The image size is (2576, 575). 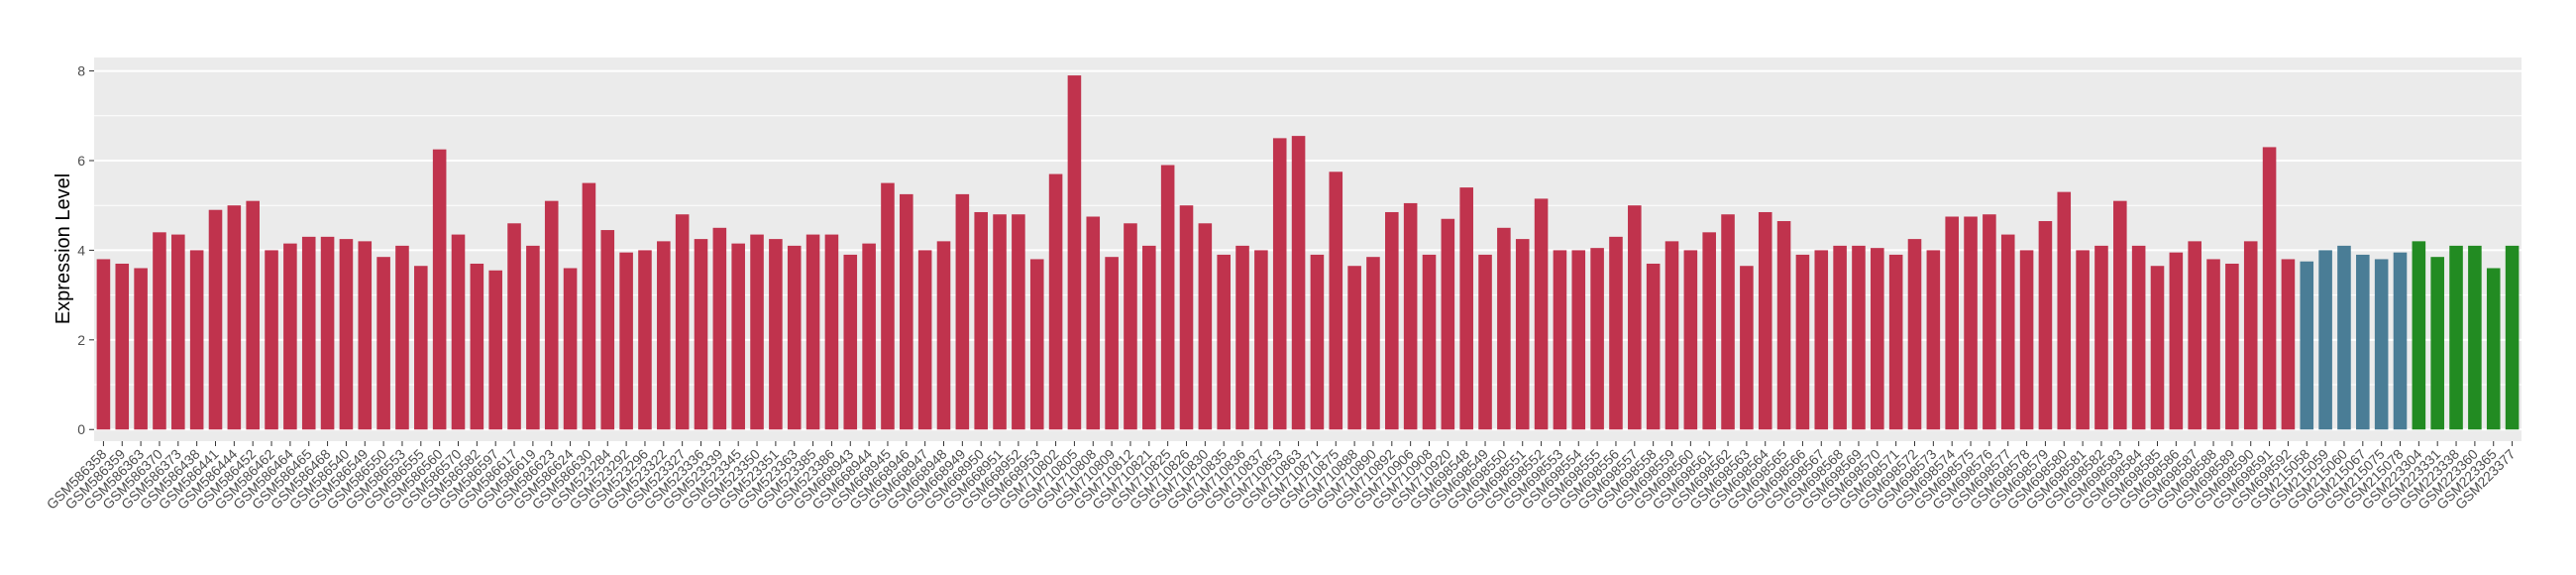 What do you see at coordinates (81, 71) in the screenshot?
I see `y-tick-label: 8` at bounding box center [81, 71].